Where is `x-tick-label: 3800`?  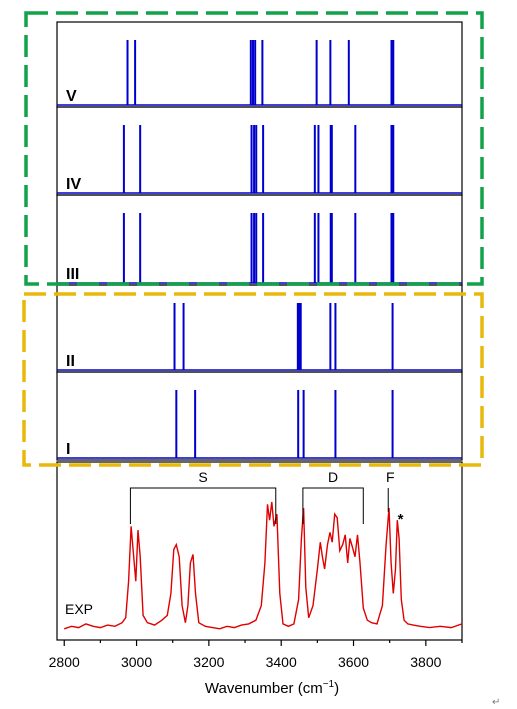 x-tick-label: 3800 is located at coordinates (425, 662).